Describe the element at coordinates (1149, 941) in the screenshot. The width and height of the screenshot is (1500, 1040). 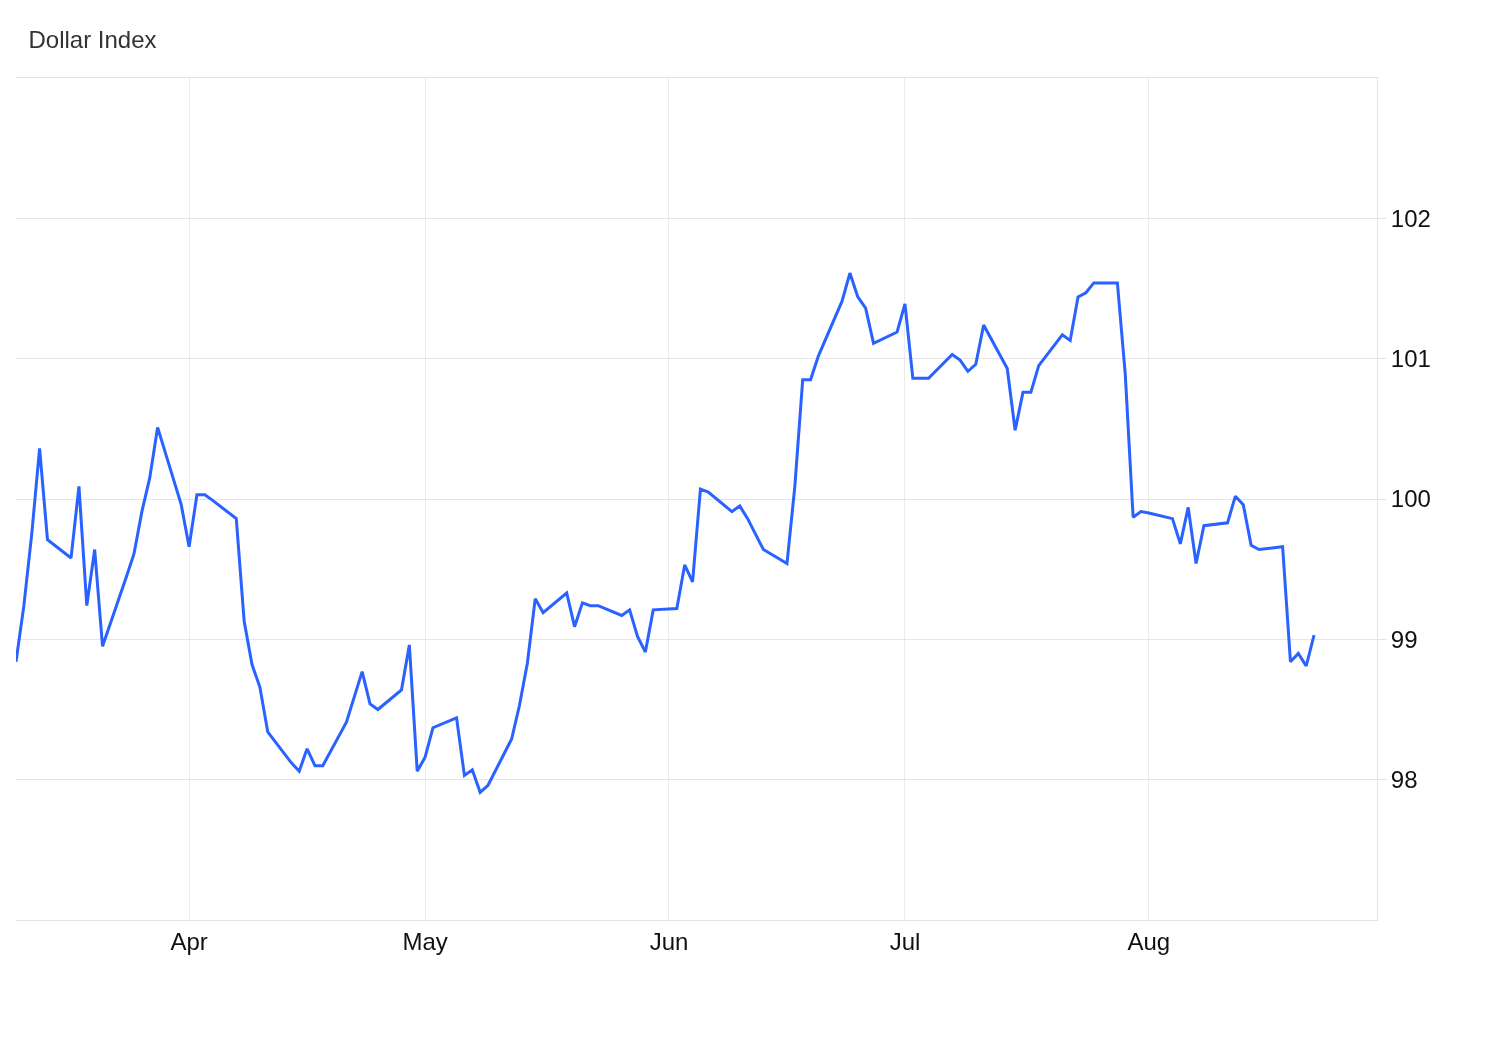
I see `x-tick-label: Aug` at that location.